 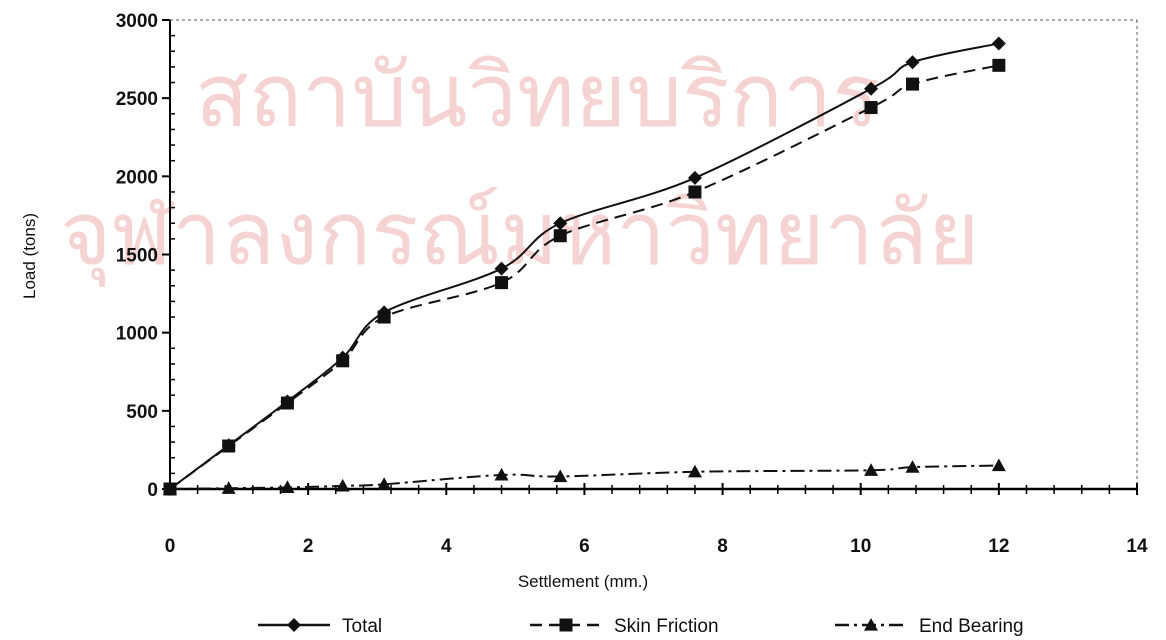 What do you see at coordinates (308, 546) in the screenshot?
I see `x-tick-label: 2` at bounding box center [308, 546].